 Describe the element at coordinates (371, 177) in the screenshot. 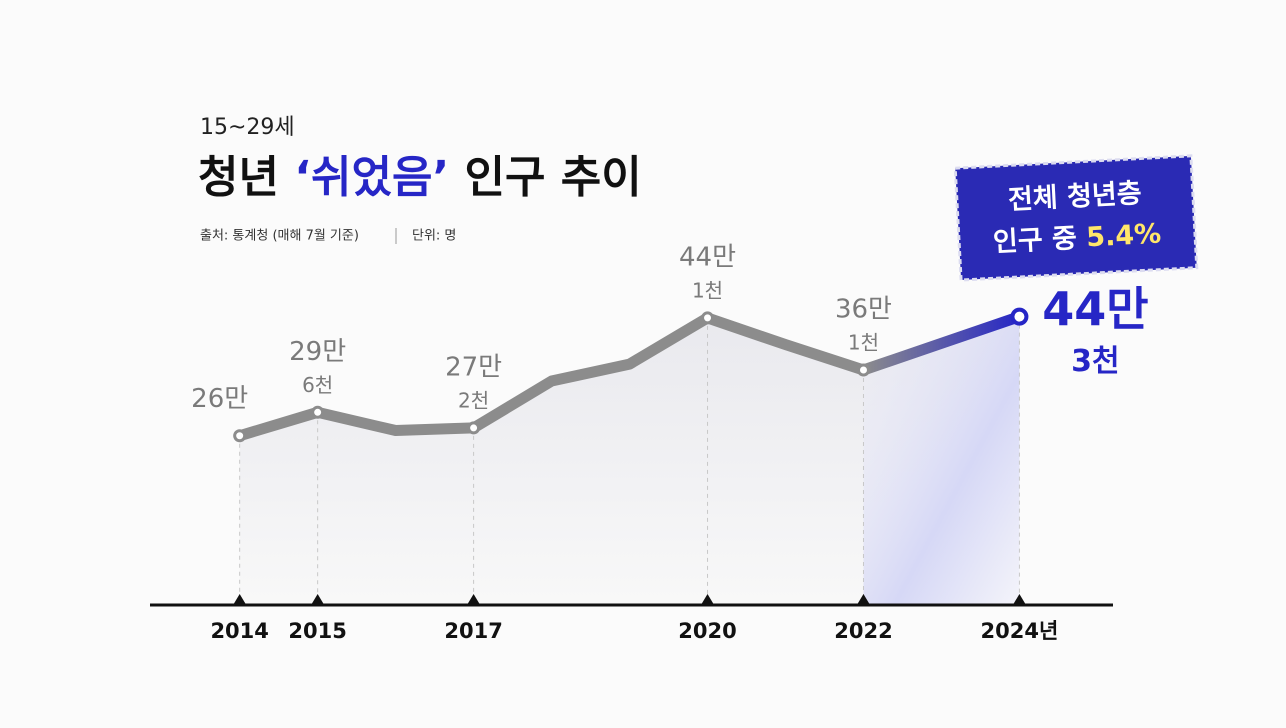

I see `title-part: ‘쉬었음’` at that location.